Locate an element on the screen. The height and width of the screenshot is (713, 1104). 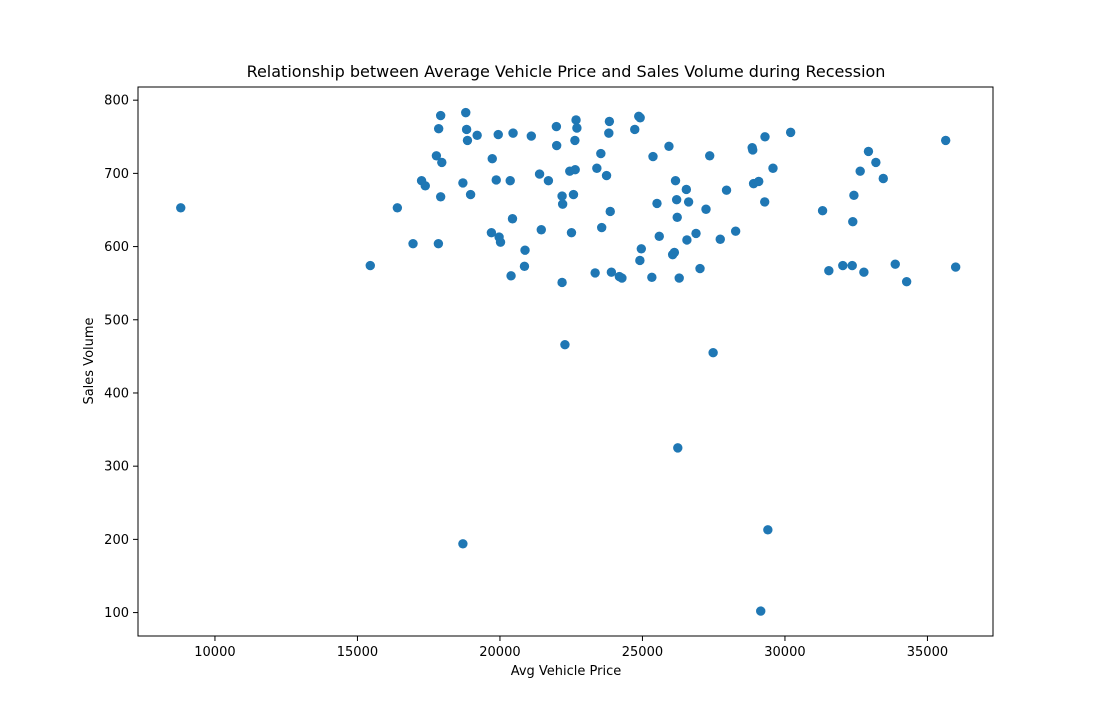
y-axis-label: Sales Volume is located at coordinates (89, 360).